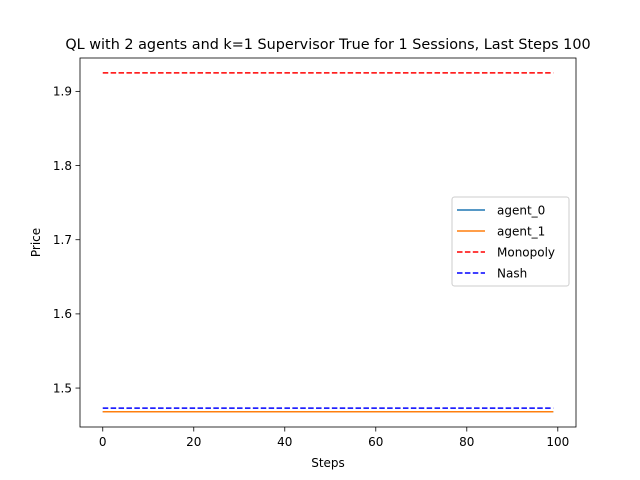  I want to click on legend: agent_0 agent_1 Monopoly Nash, so click(510, 241).